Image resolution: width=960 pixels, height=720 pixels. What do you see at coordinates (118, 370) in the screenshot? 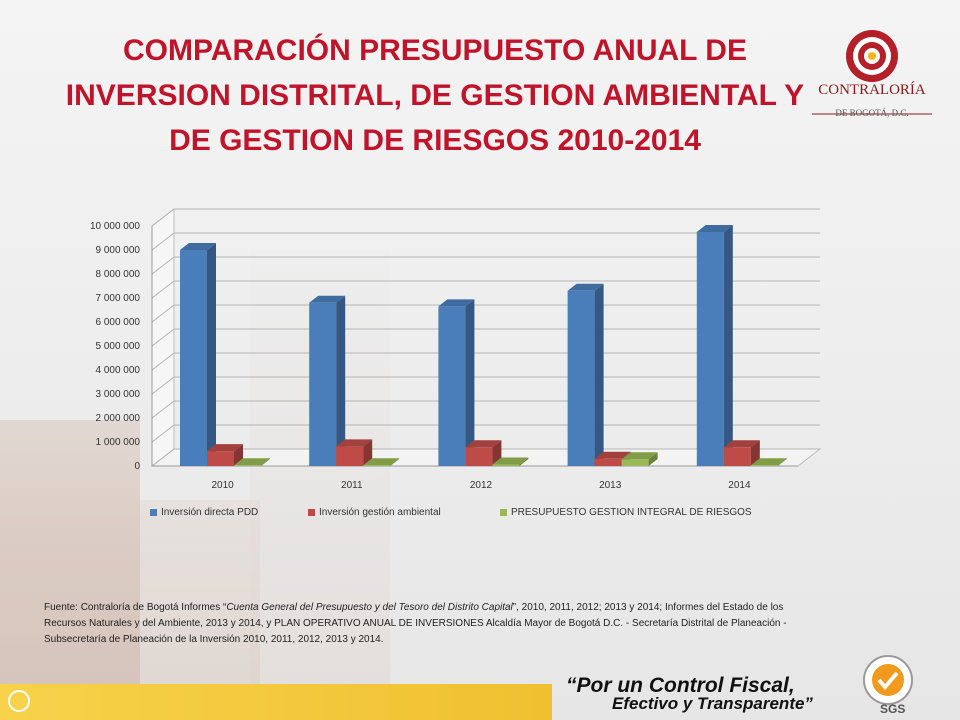
I see `y-tick-label: 4 000 000` at bounding box center [118, 370].